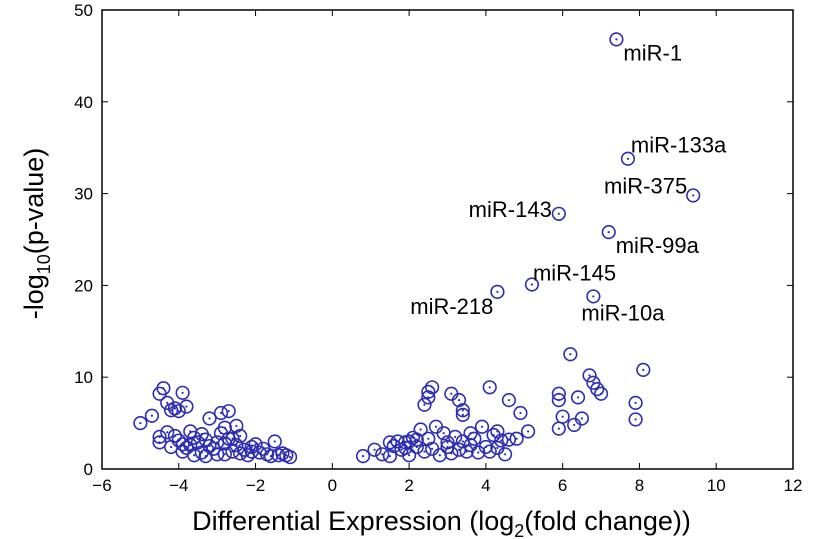 This screenshot has height=539, width=813. What do you see at coordinates (645, 185) in the screenshot?
I see `annotation-label: miR-375` at bounding box center [645, 185].